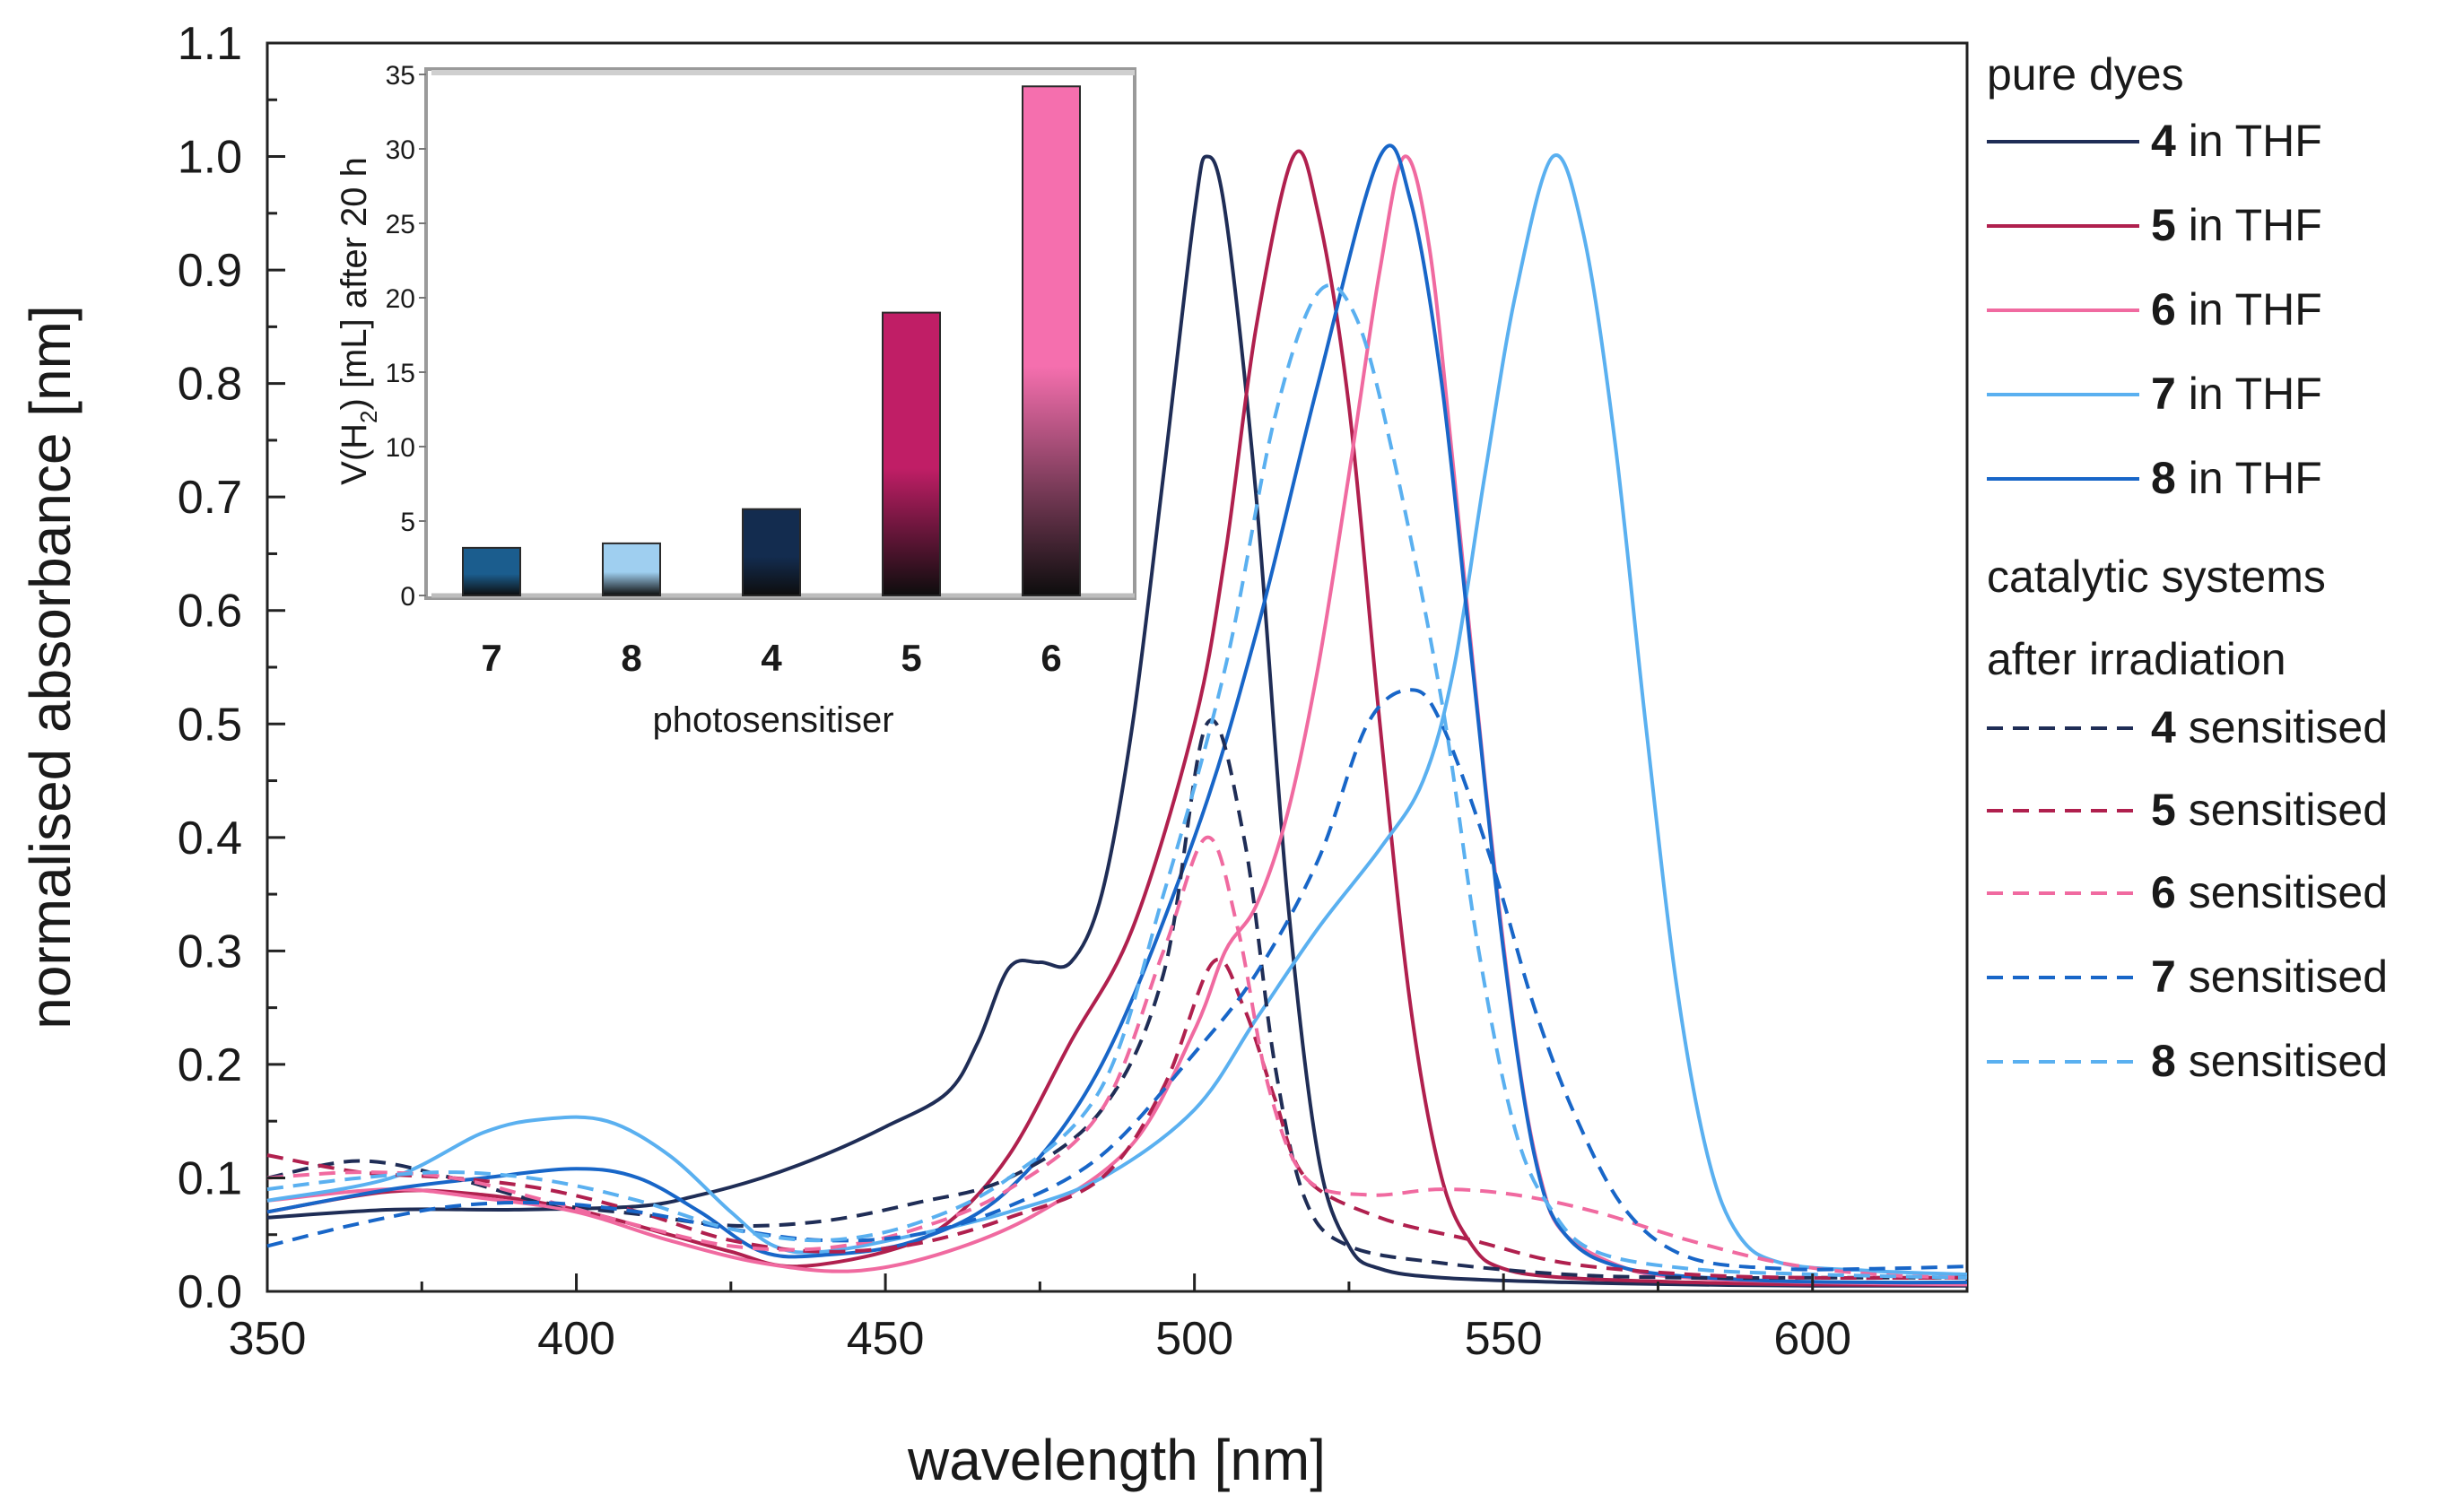 This screenshot has width=2464, height=1512. I want to click on inset-y-label-sub: 2, so click(368, 416).